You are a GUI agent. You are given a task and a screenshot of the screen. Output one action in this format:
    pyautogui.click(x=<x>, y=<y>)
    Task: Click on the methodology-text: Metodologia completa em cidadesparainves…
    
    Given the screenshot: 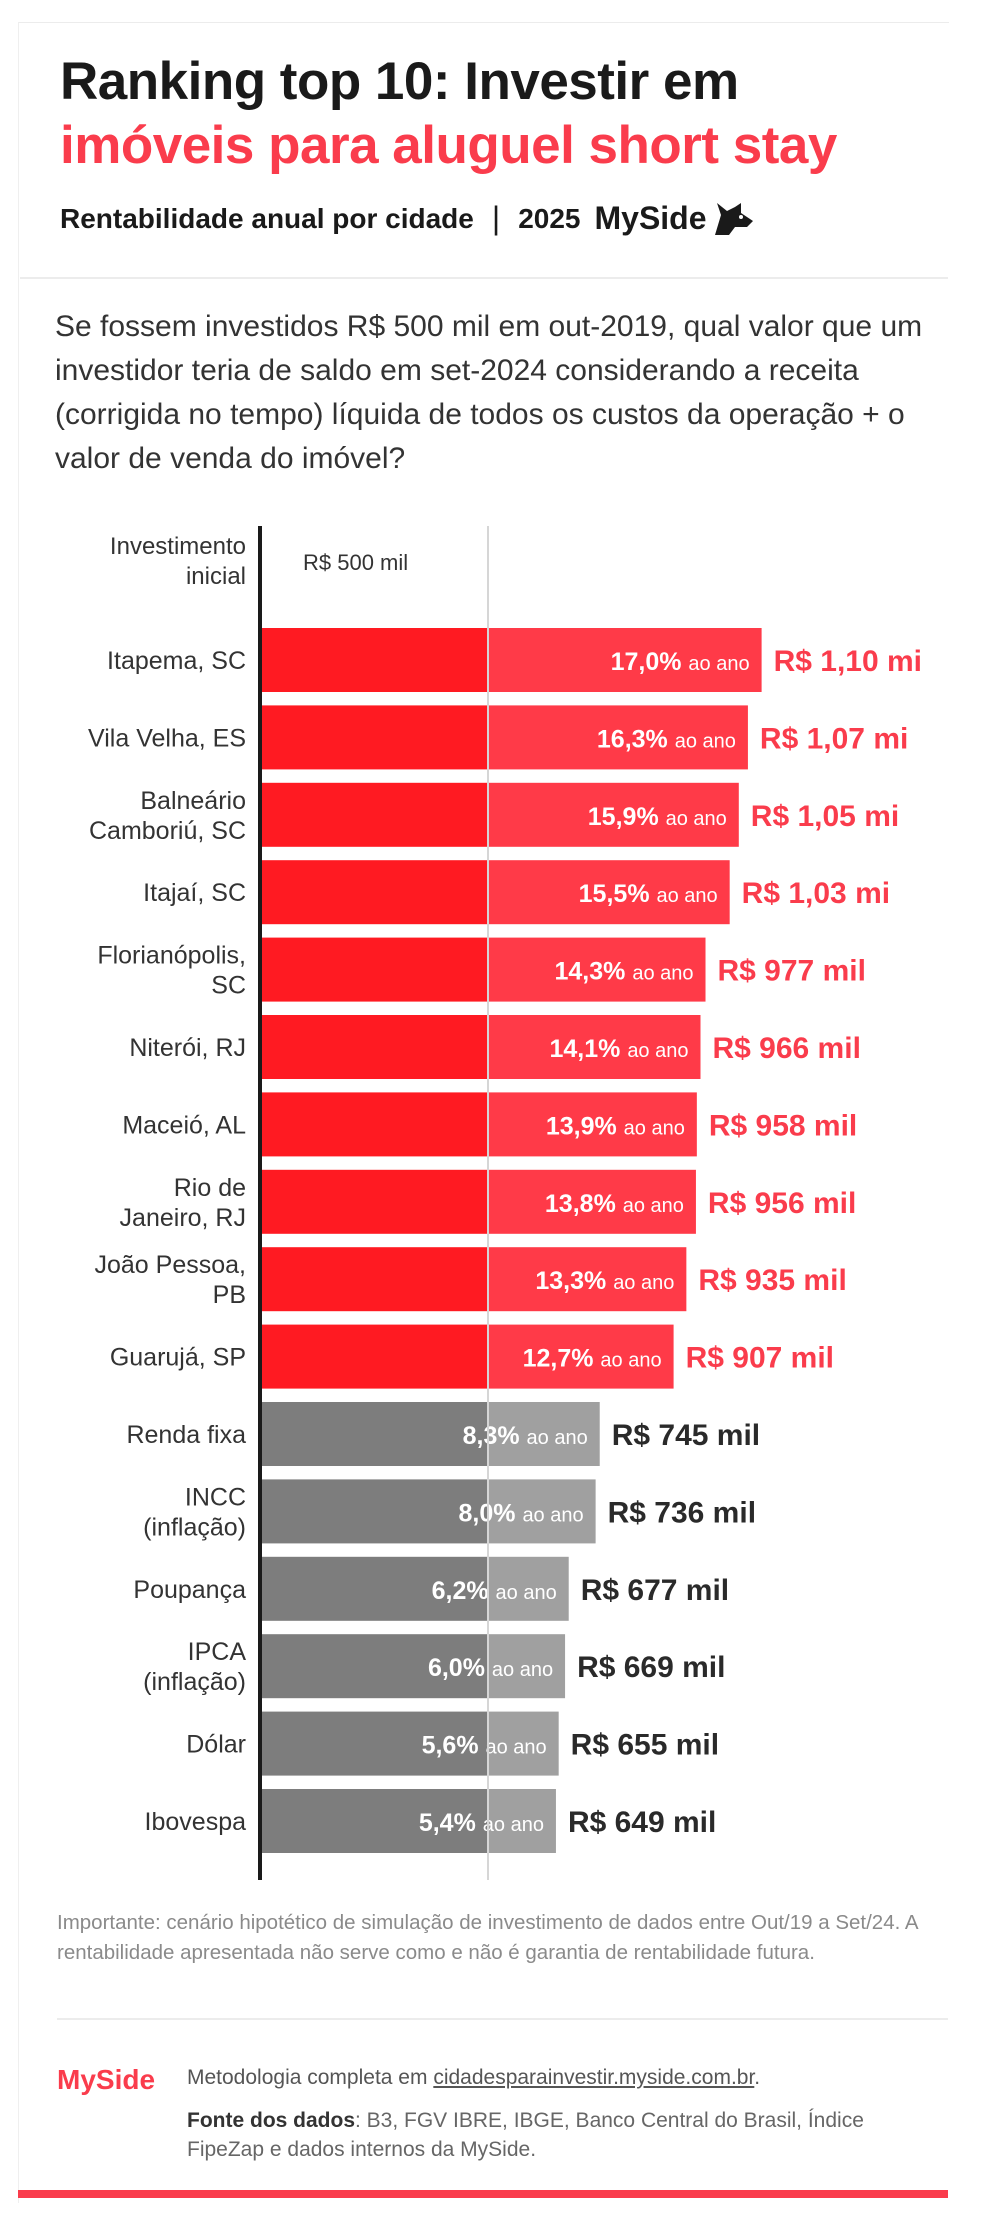 What is the action you would take?
    pyautogui.click(x=473, y=2078)
    